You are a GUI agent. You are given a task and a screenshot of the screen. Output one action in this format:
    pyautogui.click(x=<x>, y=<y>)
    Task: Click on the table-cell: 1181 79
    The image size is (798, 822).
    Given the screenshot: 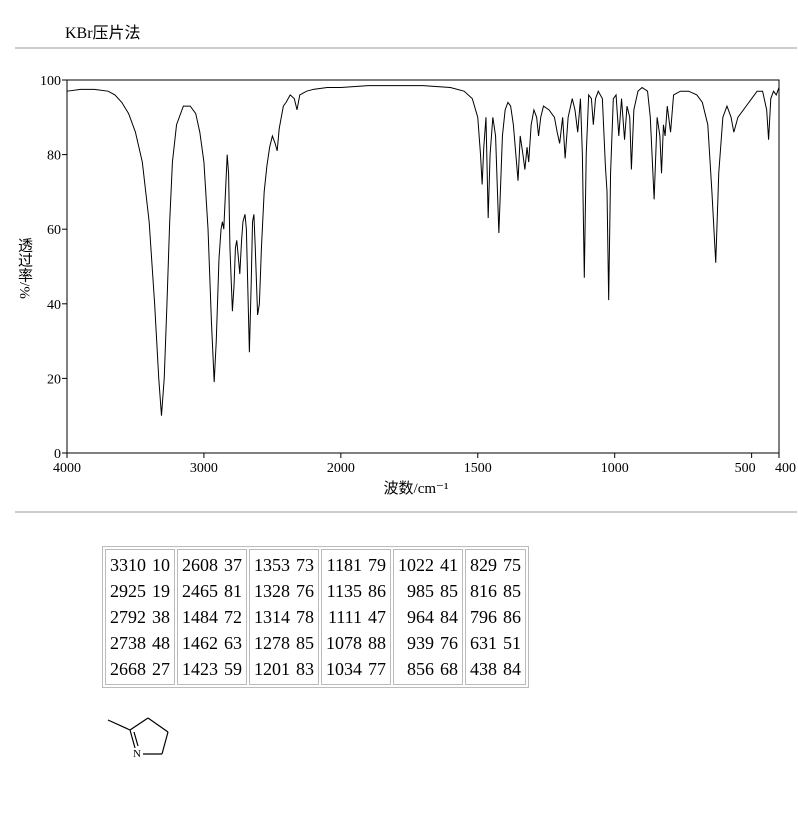 What is the action you would take?
    pyautogui.click(x=356, y=565)
    